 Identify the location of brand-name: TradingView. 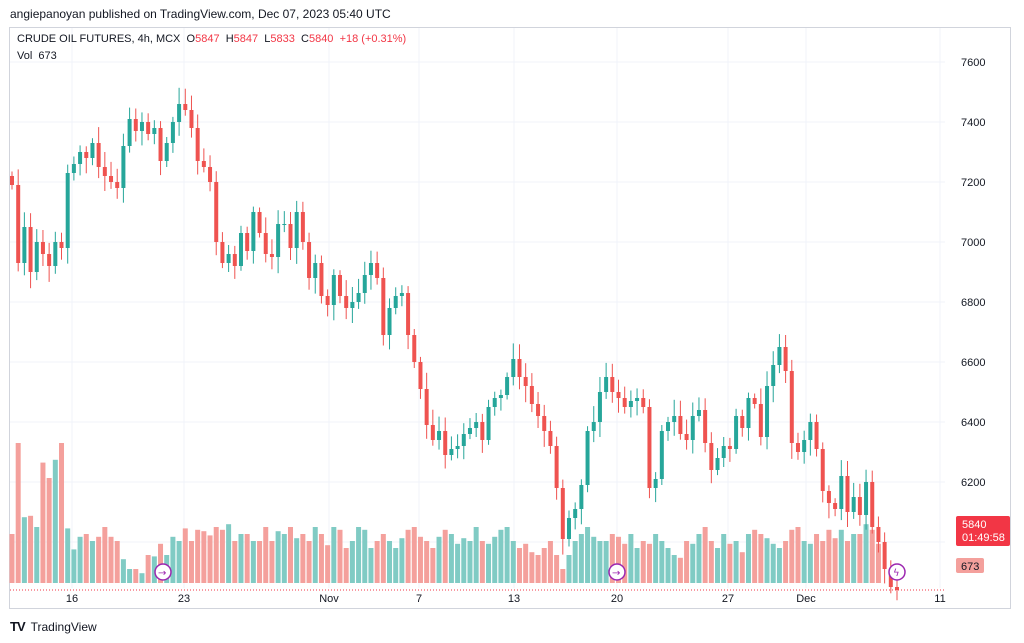
(63, 626).